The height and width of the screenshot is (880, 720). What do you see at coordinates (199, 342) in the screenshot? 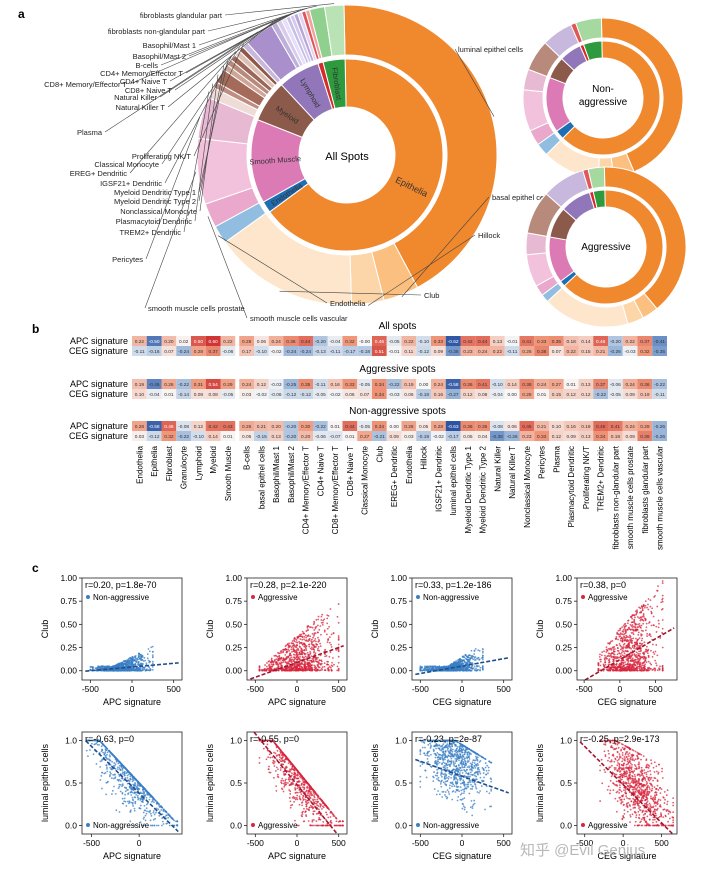
I see `heatmap-cell-value: 0.50` at bounding box center [199, 342].